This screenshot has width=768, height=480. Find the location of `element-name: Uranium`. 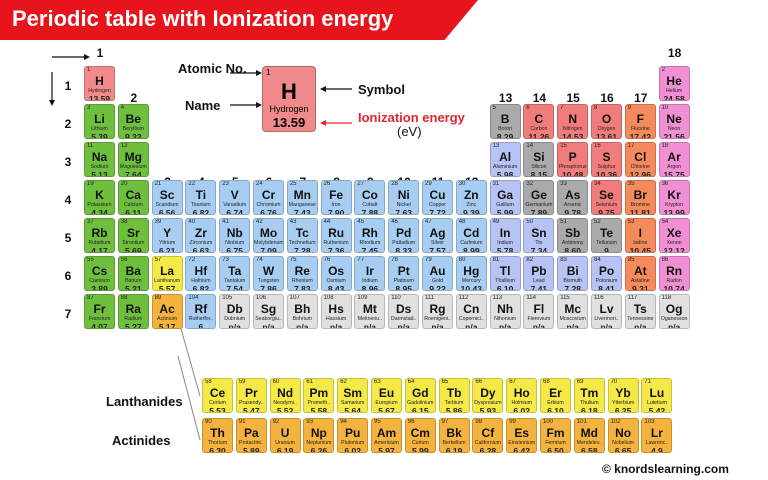

element-name: Uranium is located at coordinates (285, 443).